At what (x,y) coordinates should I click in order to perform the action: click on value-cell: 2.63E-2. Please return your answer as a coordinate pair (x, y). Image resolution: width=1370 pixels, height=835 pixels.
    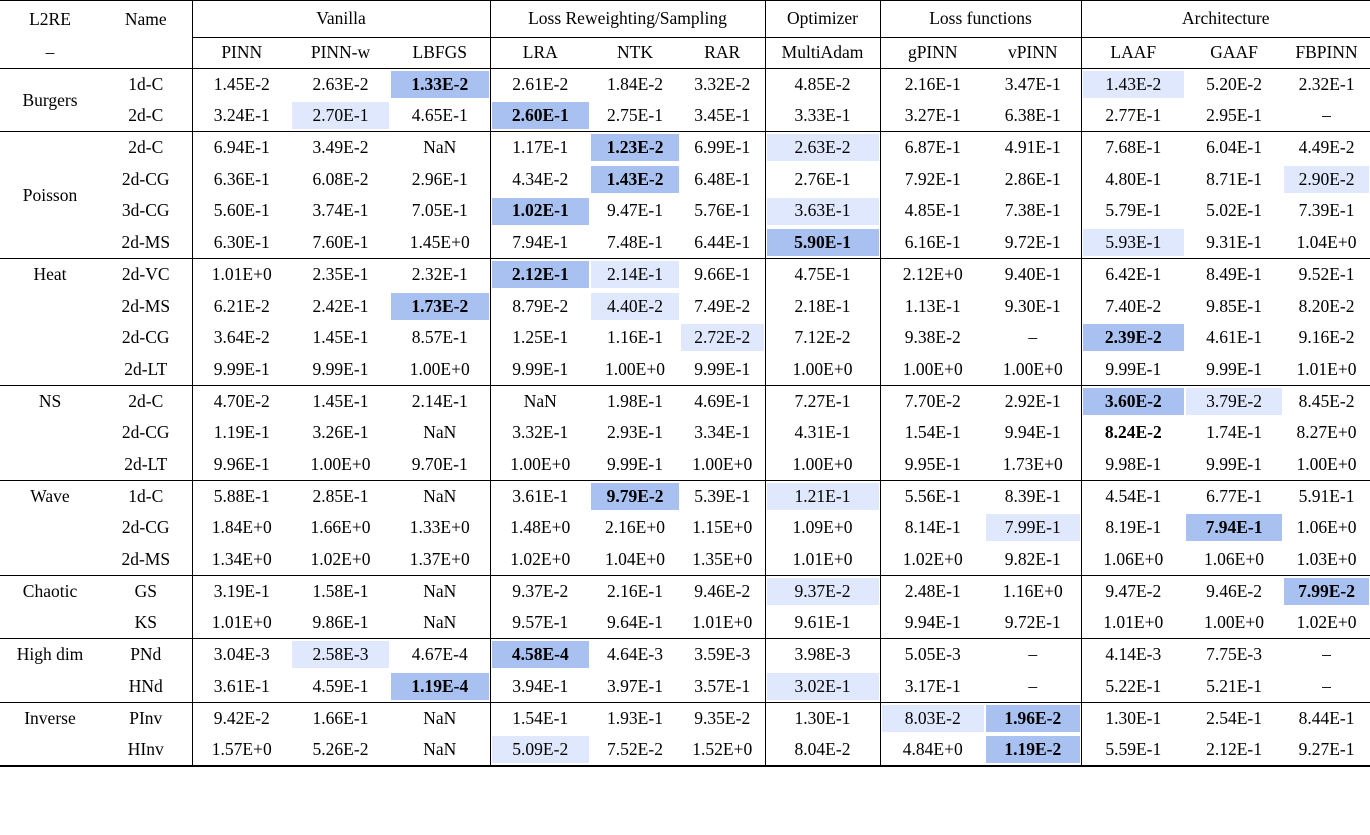
    Looking at the image, I should click on (340, 84).